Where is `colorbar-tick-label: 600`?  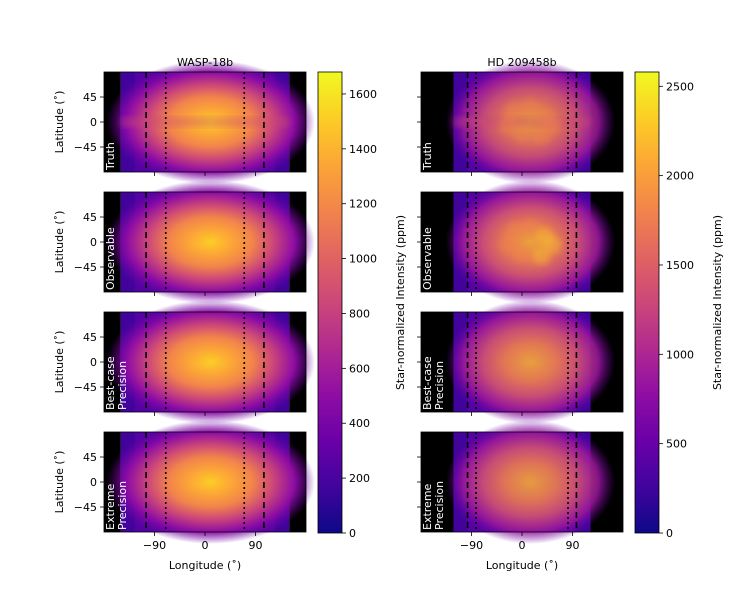 colorbar-tick-label: 600 is located at coordinates (359, 368).